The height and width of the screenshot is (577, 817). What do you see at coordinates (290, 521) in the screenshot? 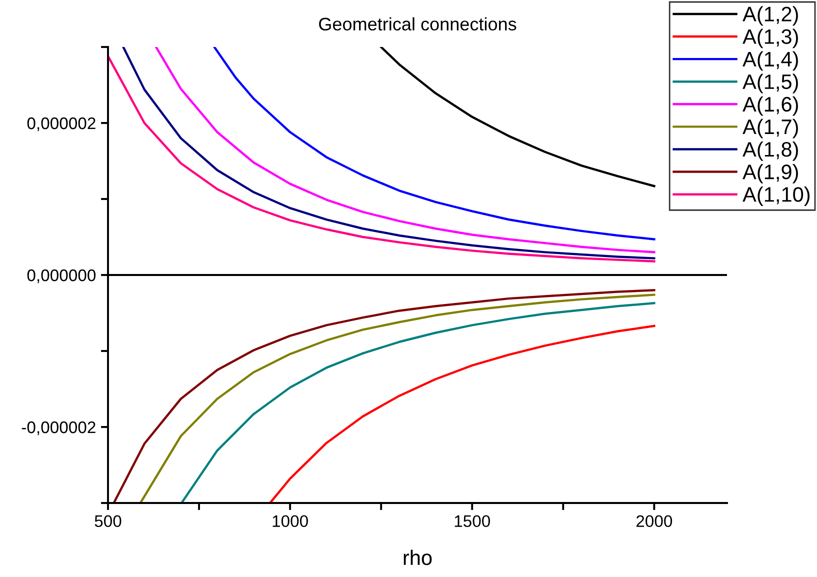
I see `x-tick-label: 1000` at bounding box center [290, 521].